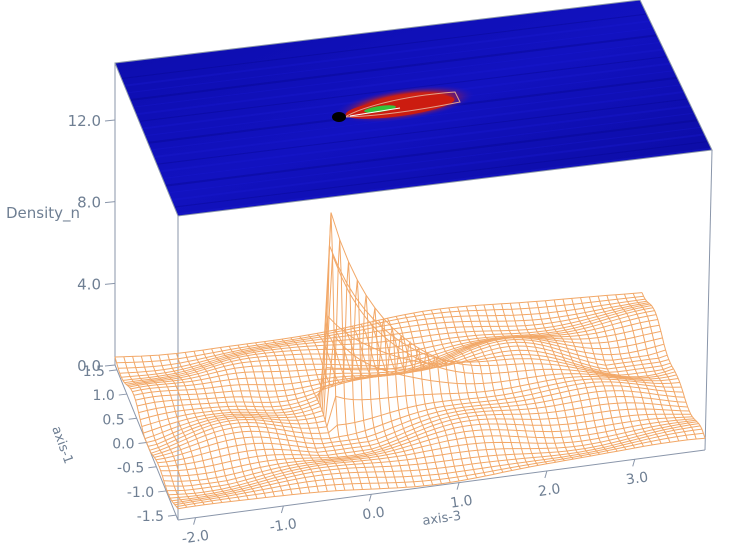  What do you see at coordinates (123, 445) in the screenshot?
I see `y-tick-label: 0.0` at bounding box center [123, 445].